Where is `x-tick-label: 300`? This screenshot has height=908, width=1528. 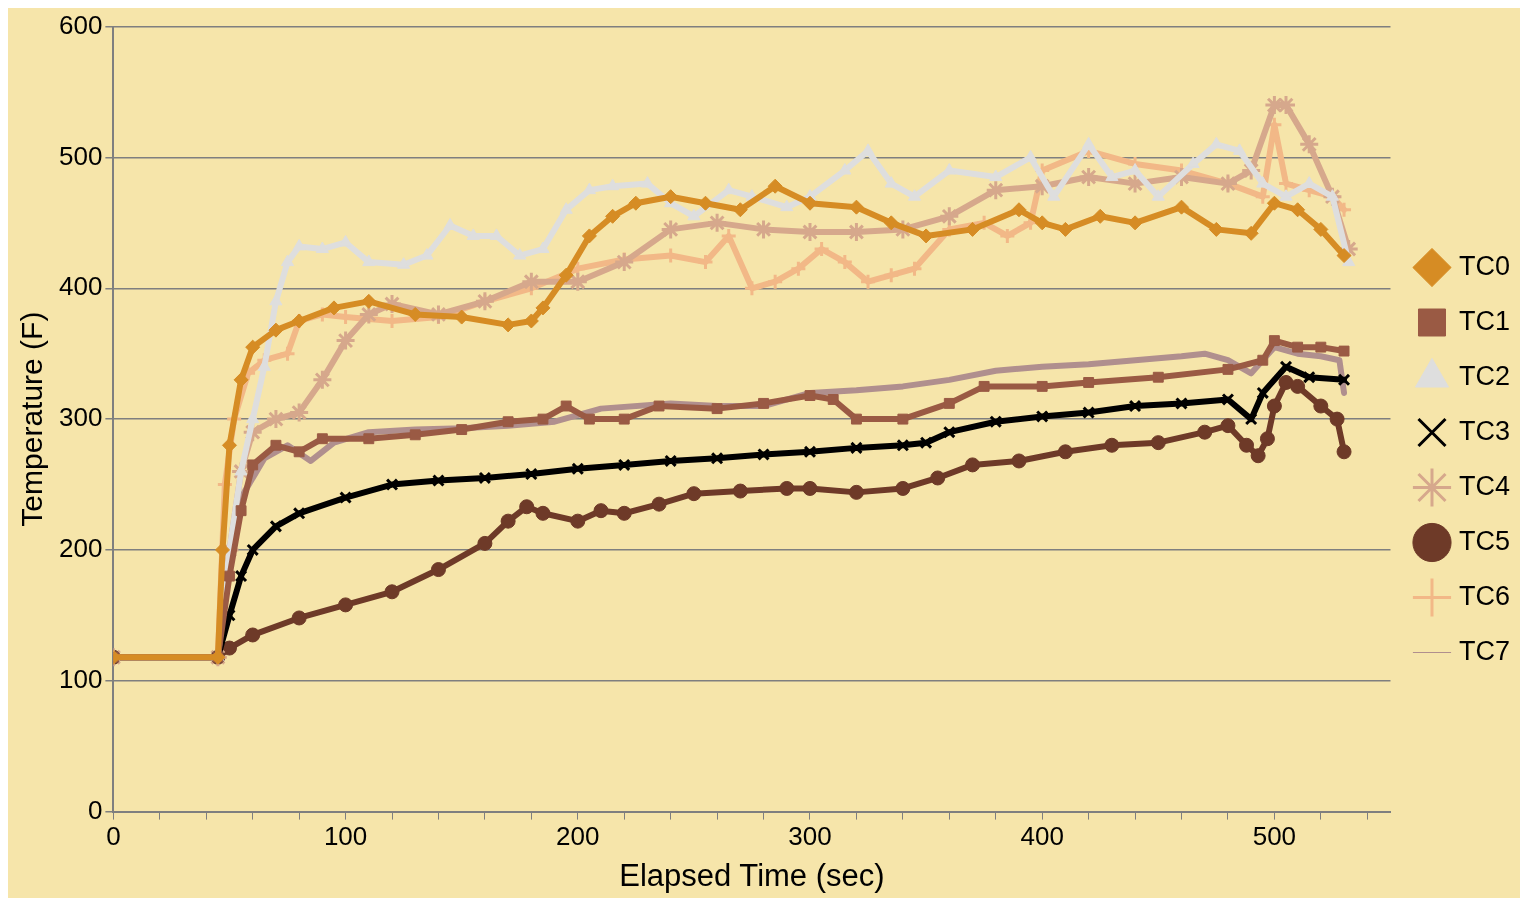 x-tick-label: 300 is located at coordinates (810, 836).